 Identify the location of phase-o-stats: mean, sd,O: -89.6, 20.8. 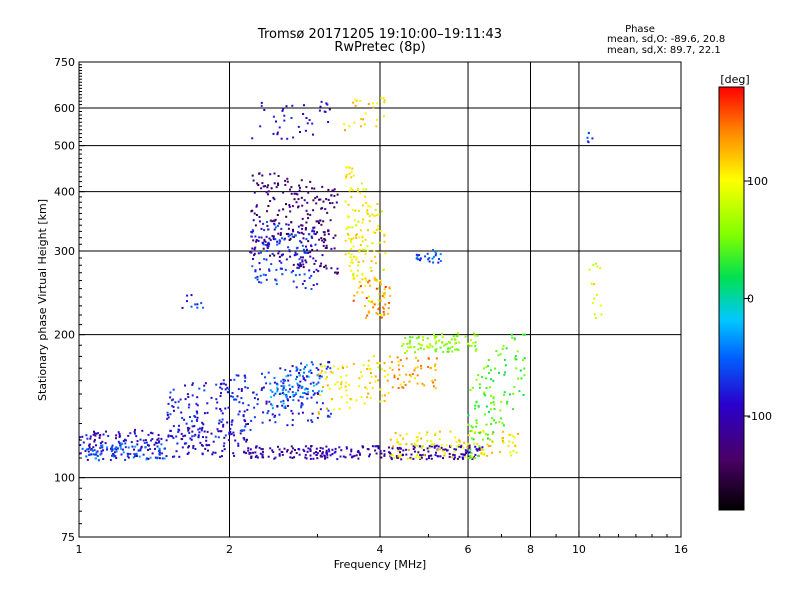
(666, 39).